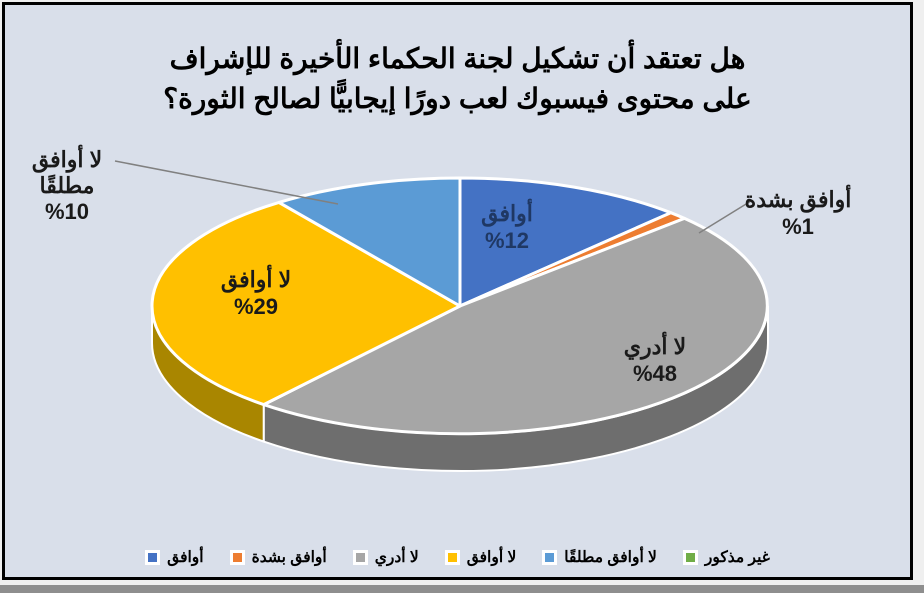 Image resolution: width=924 pixels, height=593 pixels. I want to click on legend-item-not-mentioned: غير مذكور, so click(726, 557).